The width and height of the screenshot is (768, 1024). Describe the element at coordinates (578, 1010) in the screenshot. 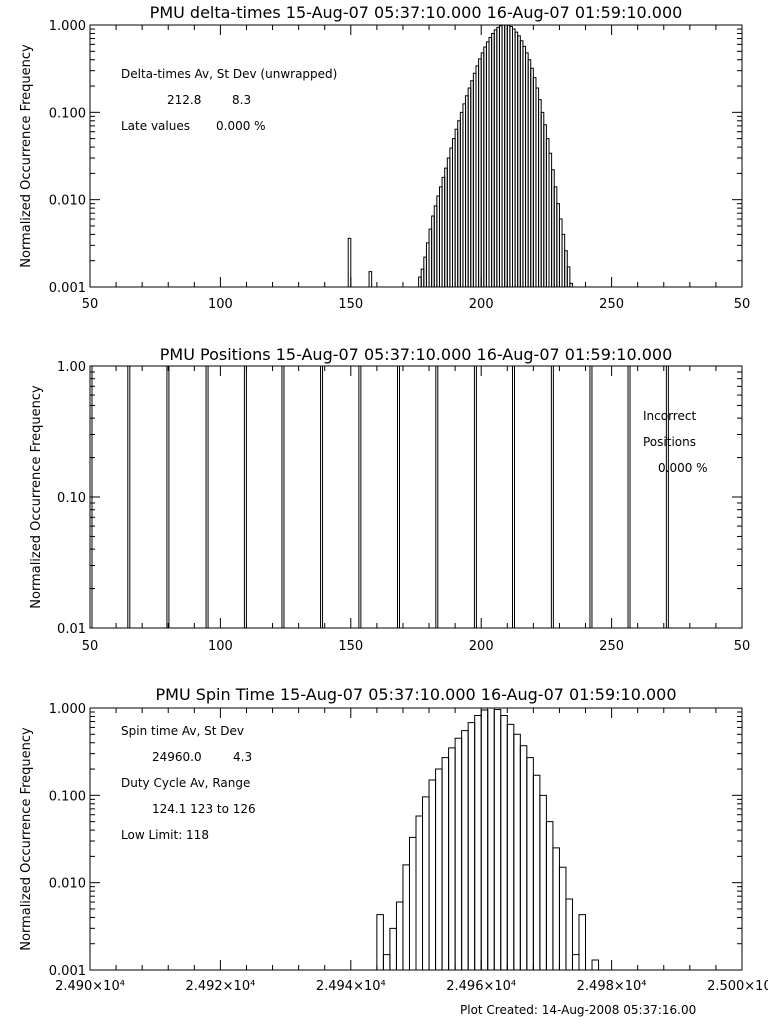

I see `plot-created-footer: Plot Created: 14-Aug-2008 05:37:16.00` at that location.